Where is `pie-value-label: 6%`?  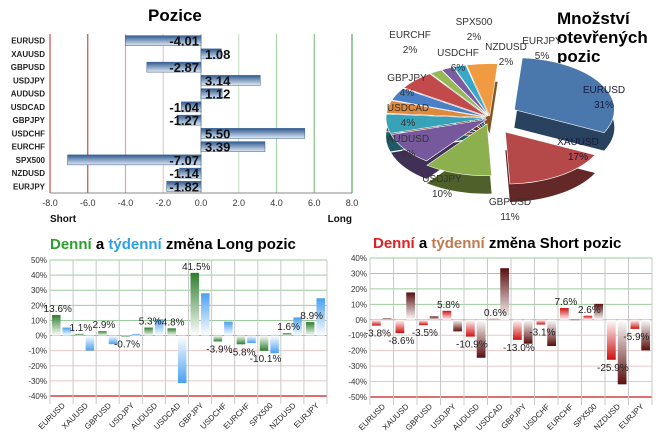
pie-value-label: 6% is located at coordinates (408, 154).